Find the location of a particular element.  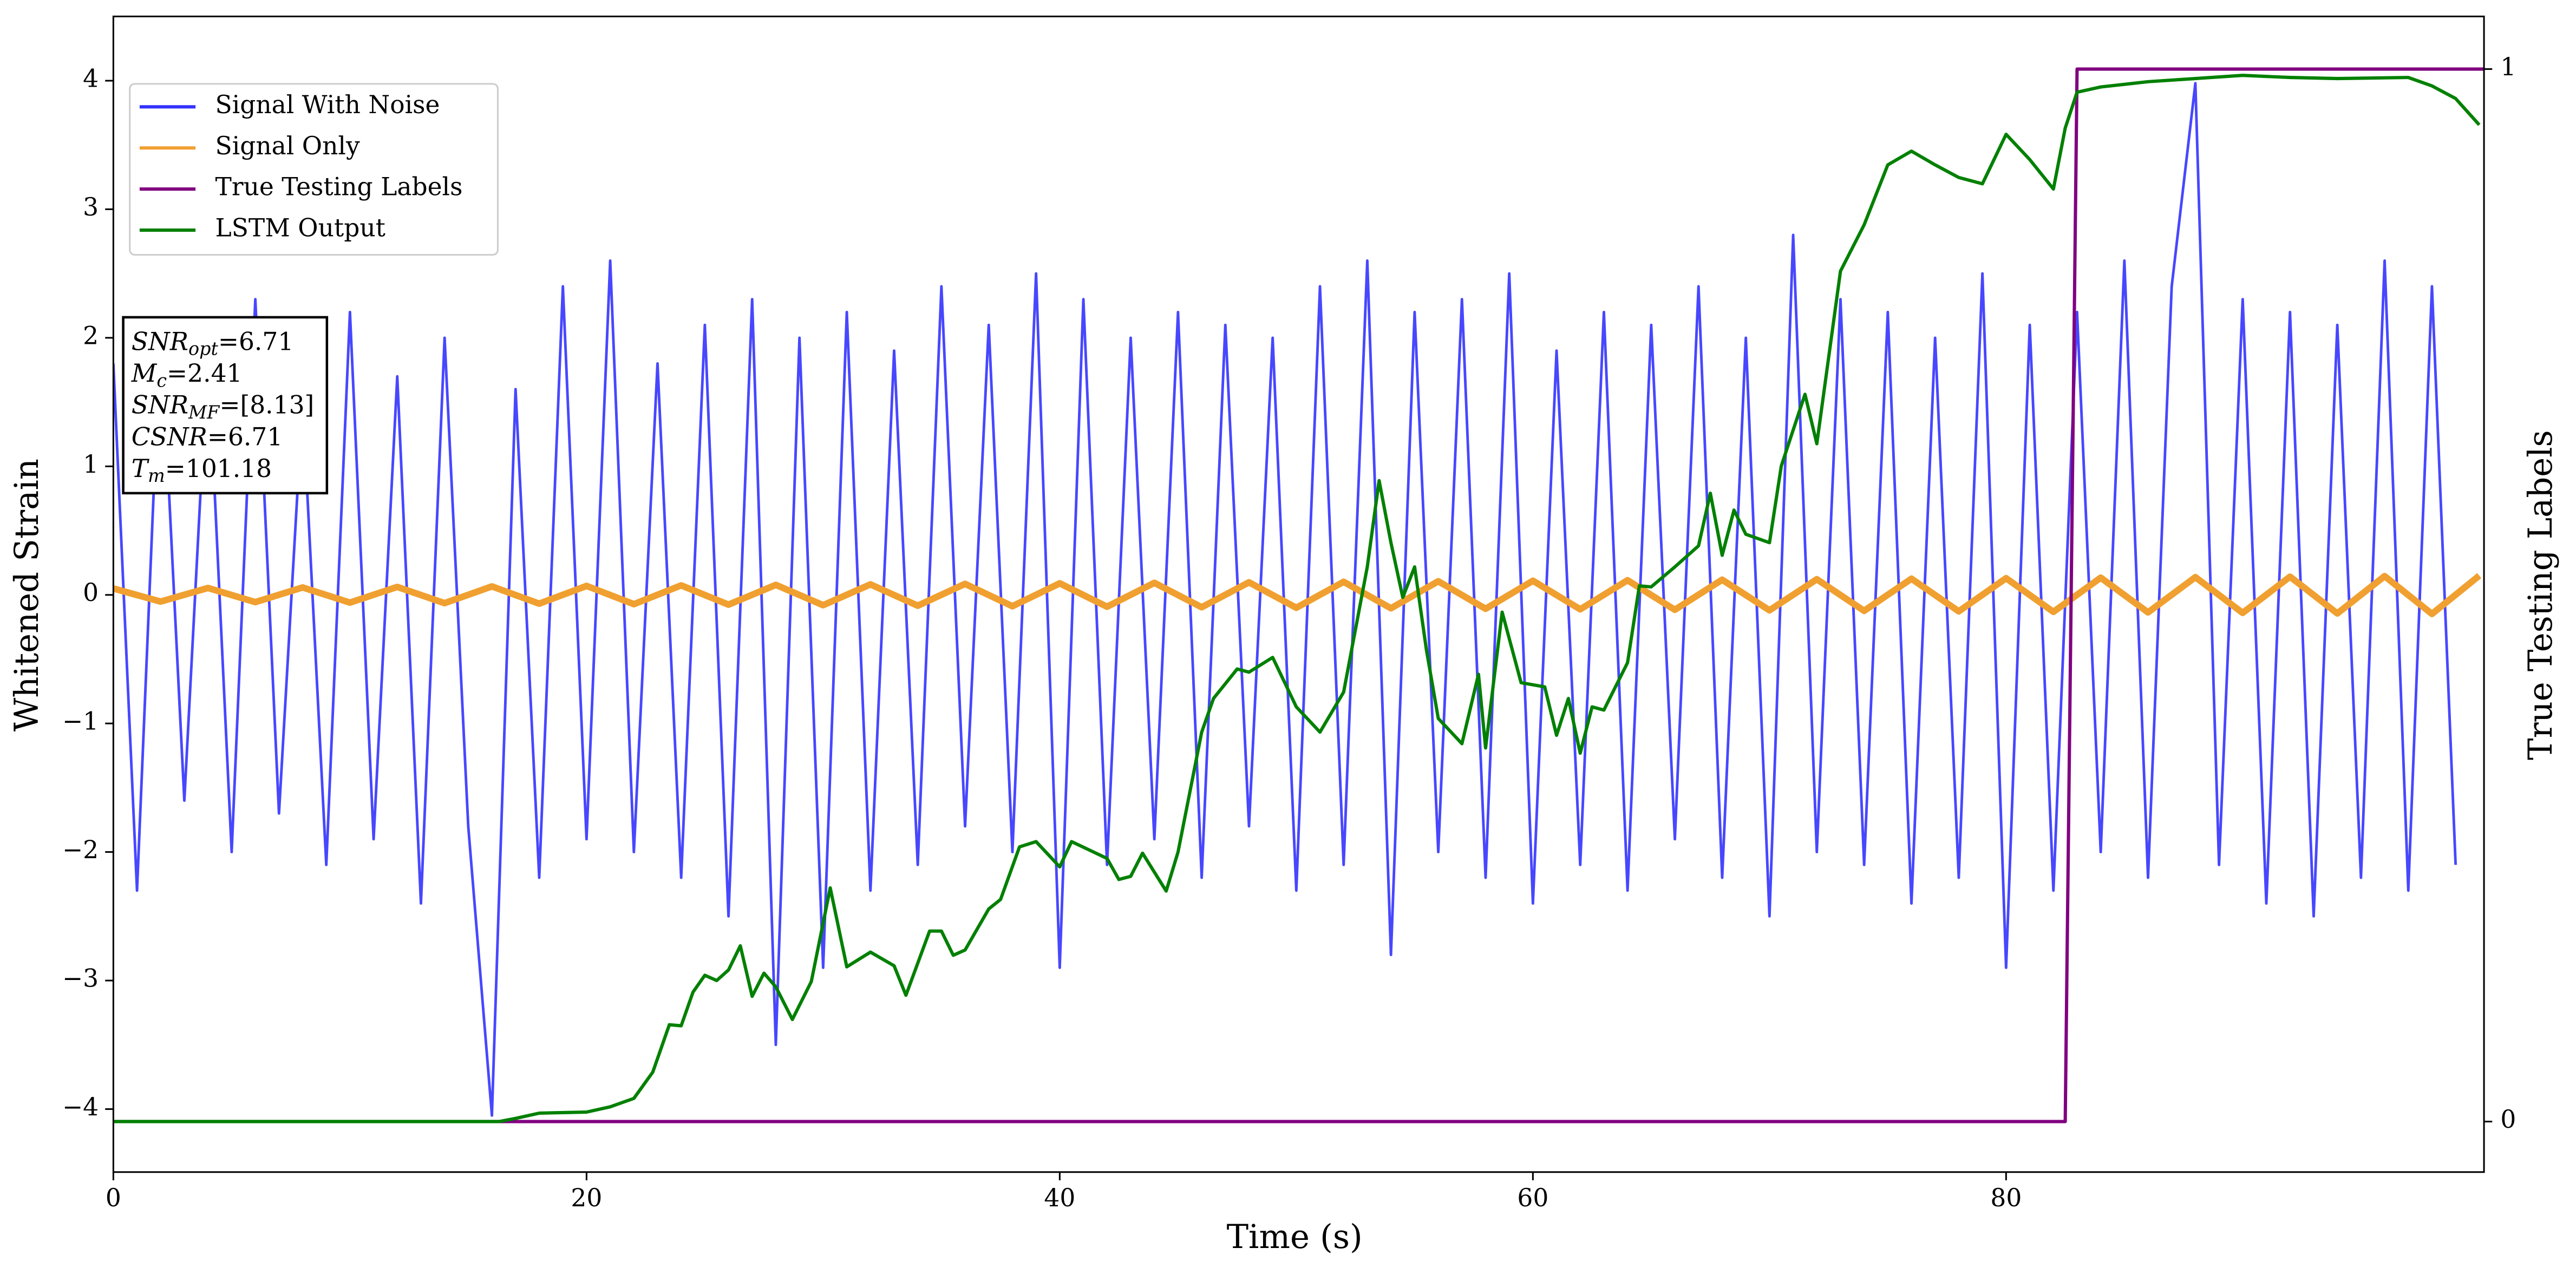

y-tick-label: −3 is located at coordinates (80, 978).